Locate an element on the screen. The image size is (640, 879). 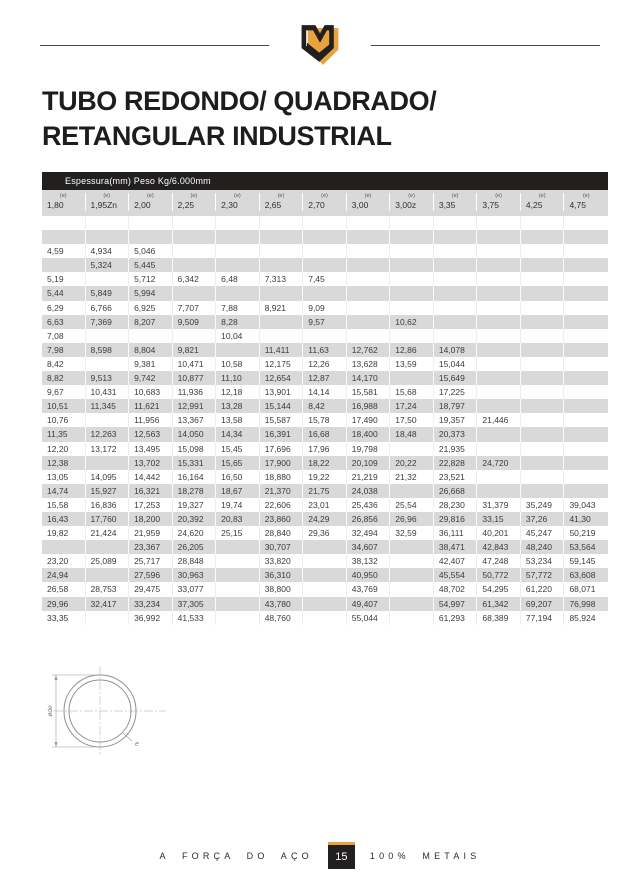
table-cell: 24,620 is located at coordinates (195, 533).